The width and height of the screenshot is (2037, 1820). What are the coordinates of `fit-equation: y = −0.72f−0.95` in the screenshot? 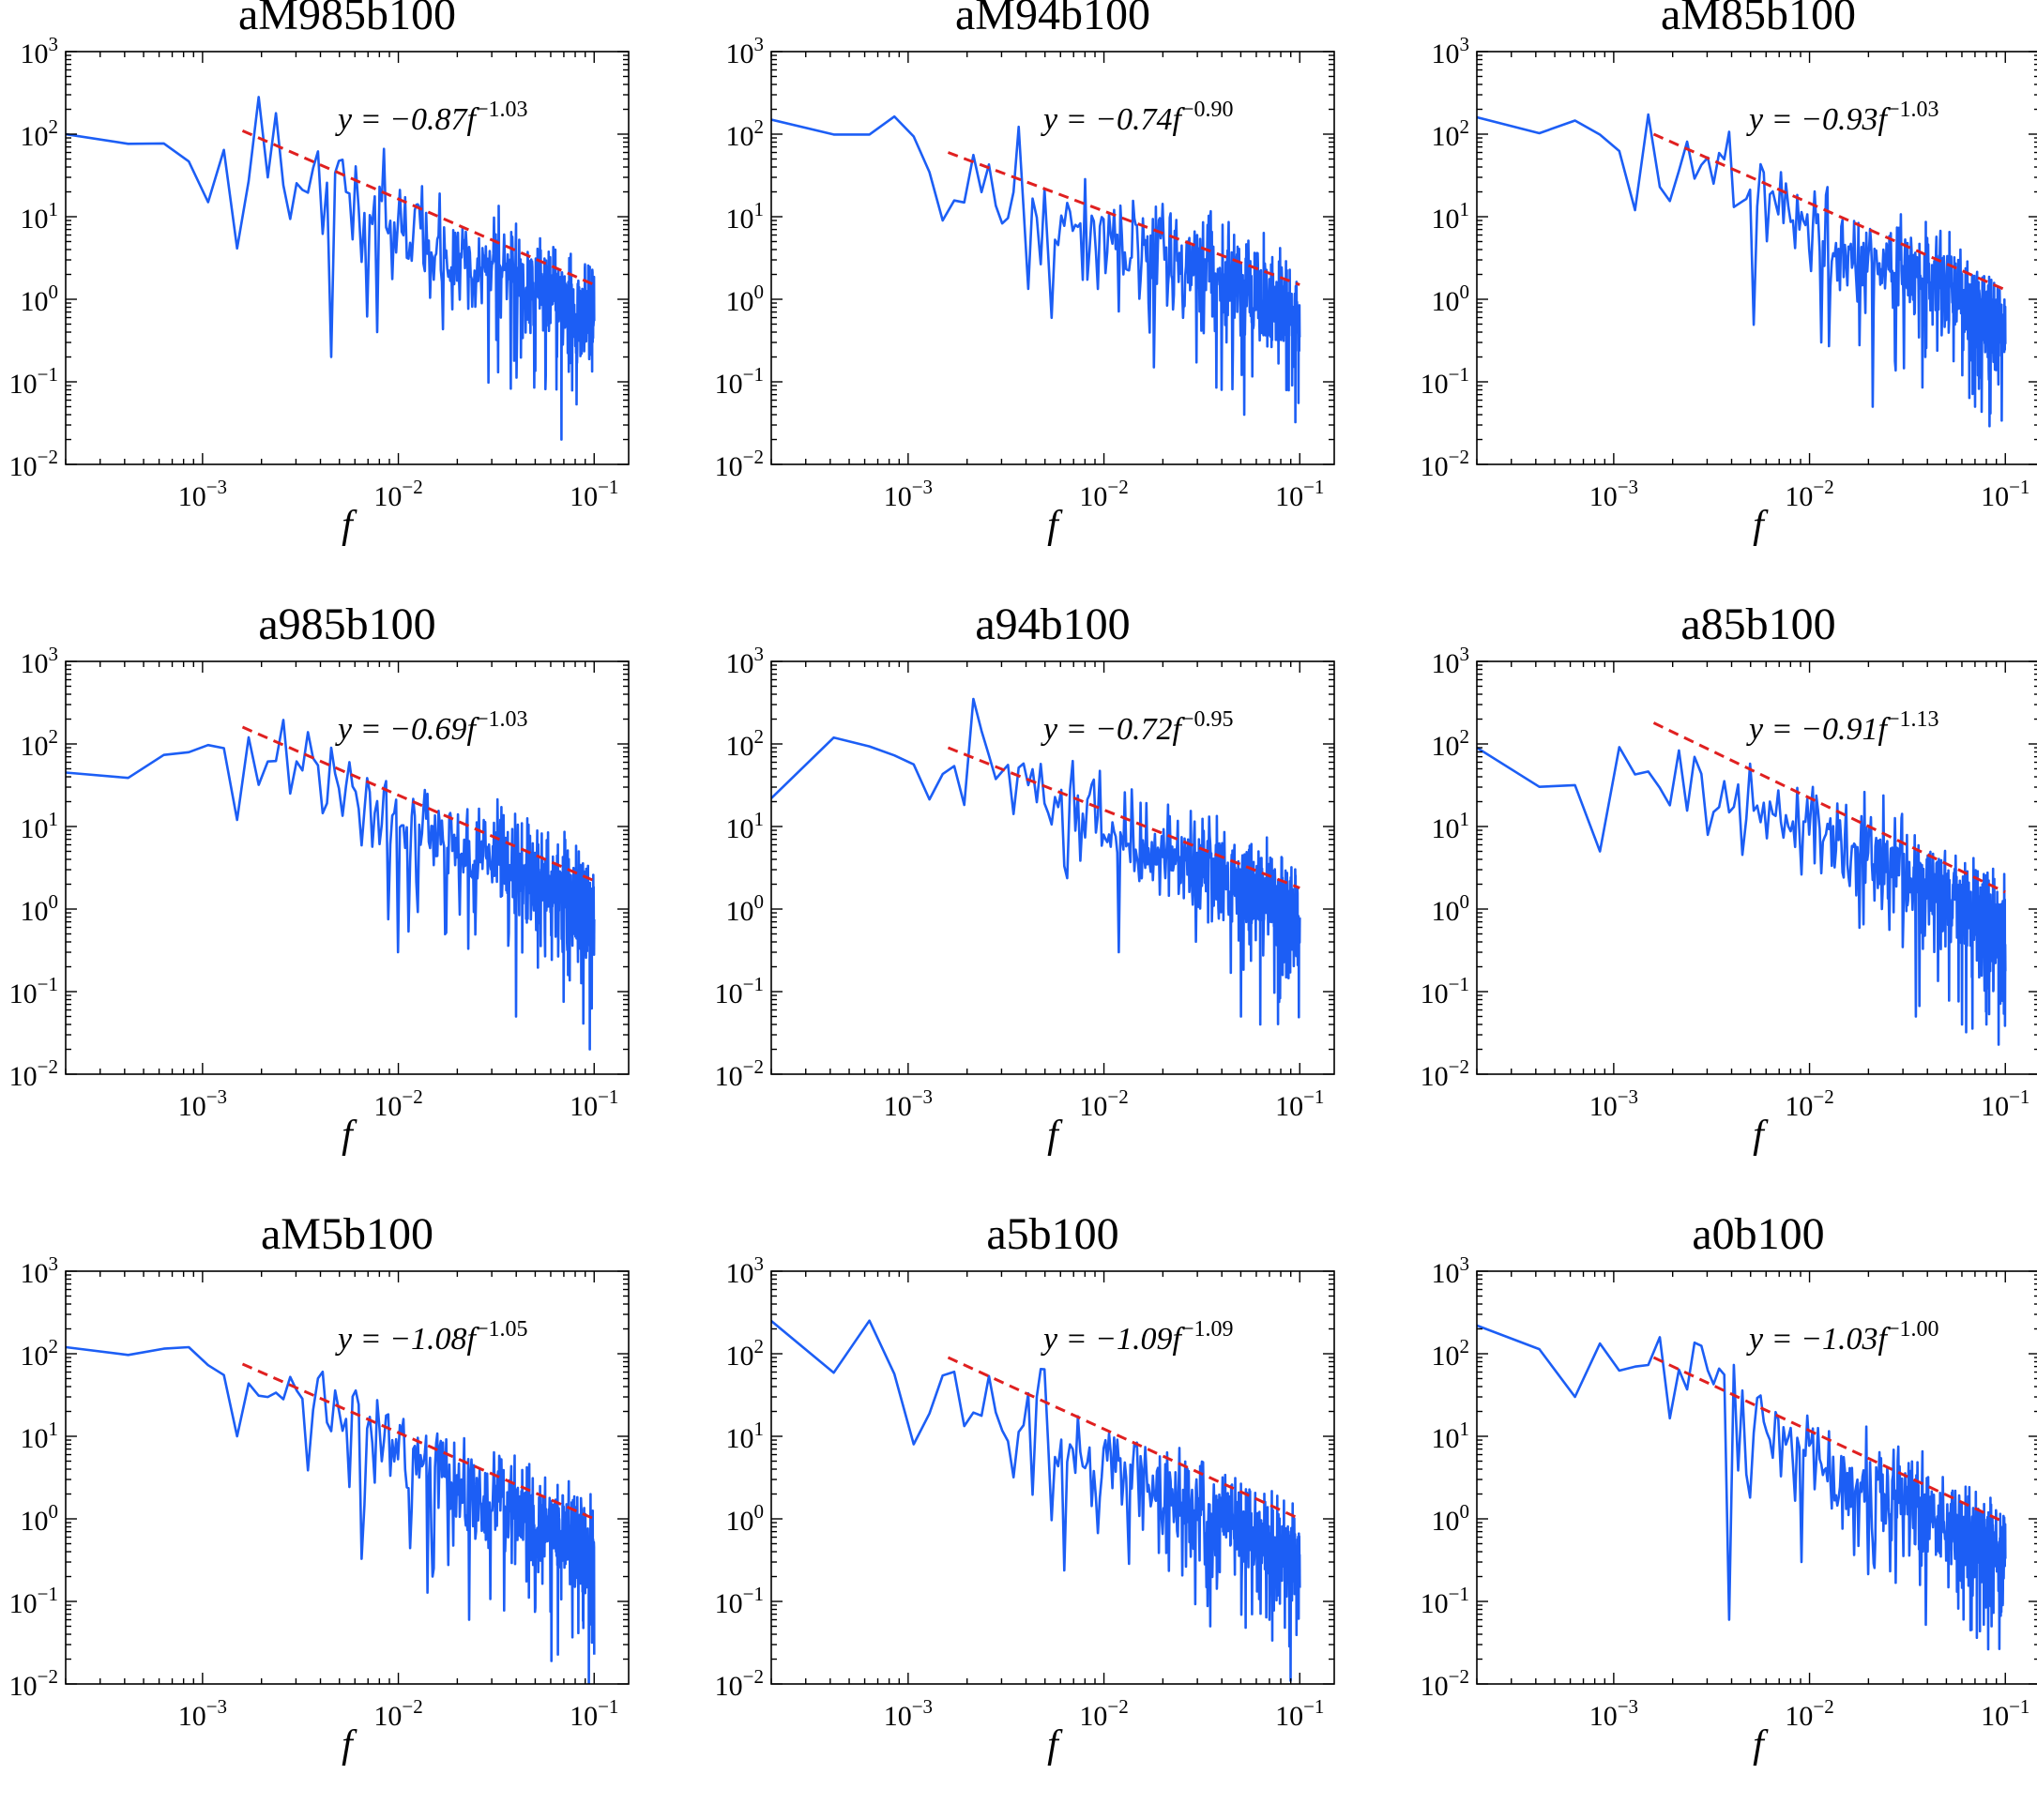 It's located at (1138, 727).